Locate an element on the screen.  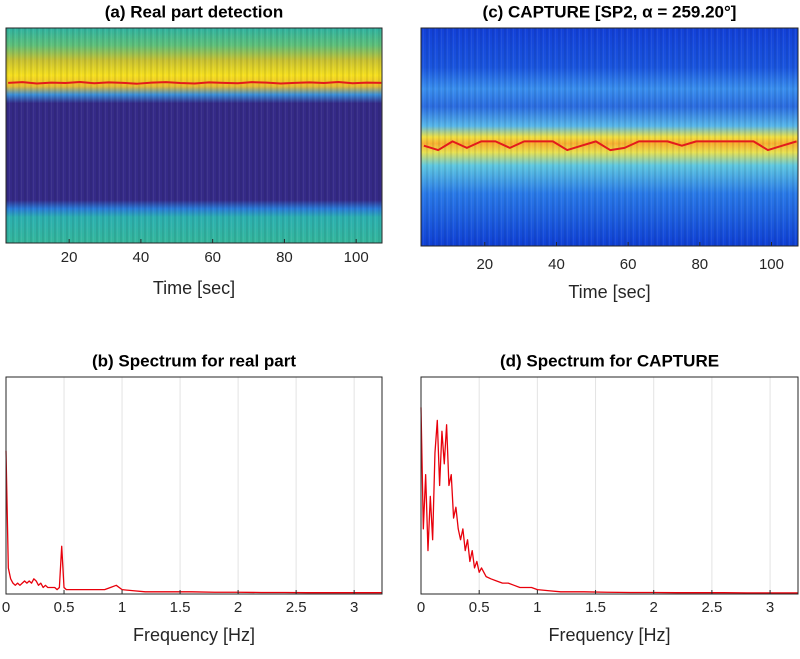
chart-title: (d) Spectrum for CAPTURE is located at coordinates (609, 360).